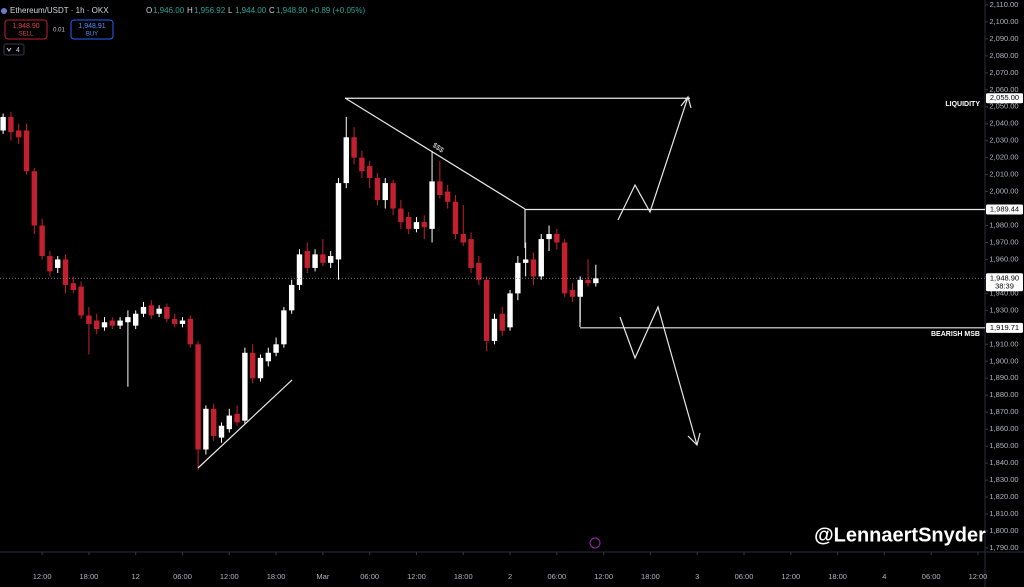 The height and width of the screenshot is (587, 1024). I want to click on y-tick-label: 1,930.00, so click(1003, 309).